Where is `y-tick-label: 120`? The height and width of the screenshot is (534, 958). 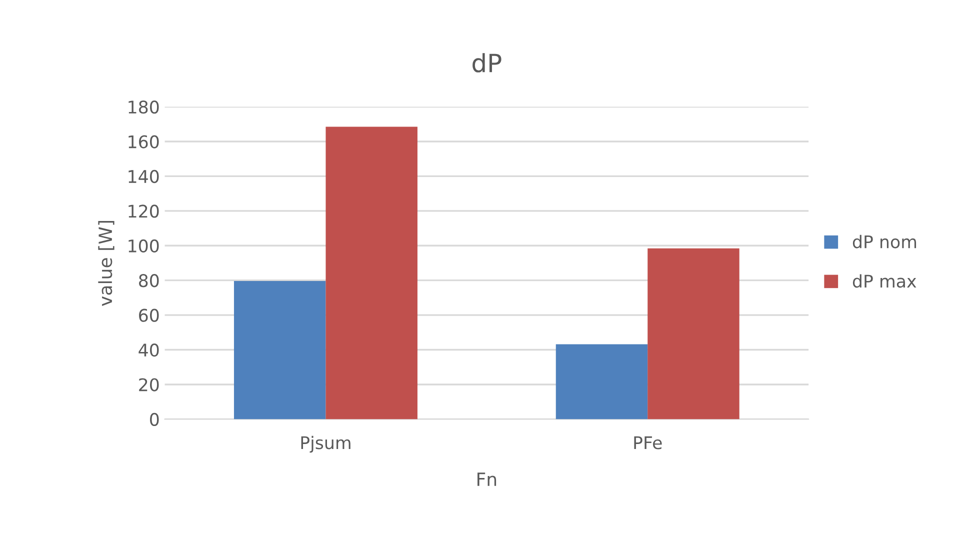
y-tick-label: 120 is located at coordinates (143, 211).